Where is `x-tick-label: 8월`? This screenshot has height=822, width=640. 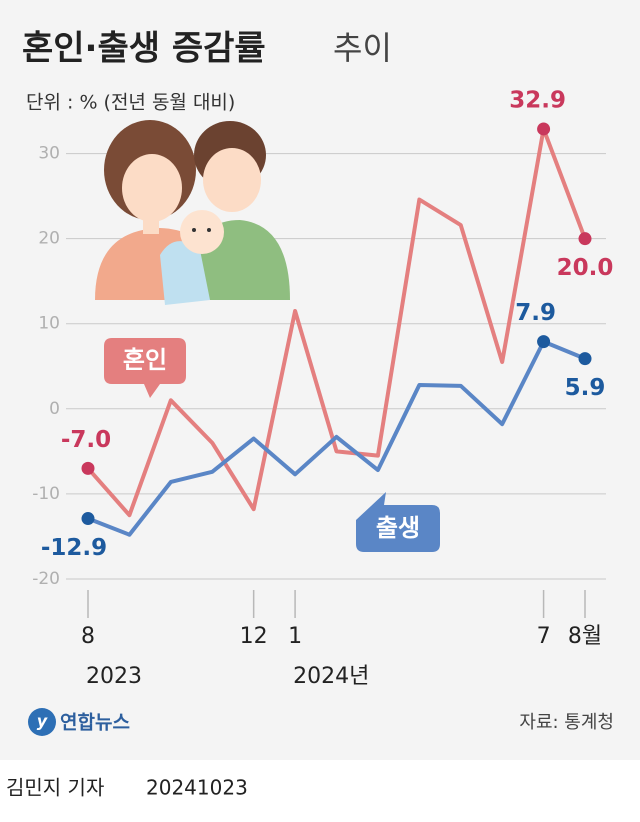
x-tick-label: 8월 is located at coordinates (585, 636).